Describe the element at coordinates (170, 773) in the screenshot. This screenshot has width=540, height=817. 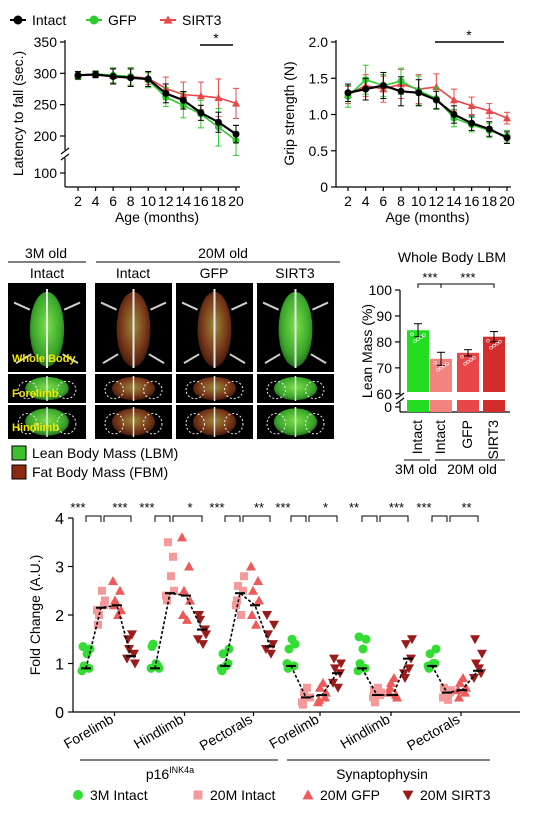
I see `group-label-p16: p16INK4a` at that location.